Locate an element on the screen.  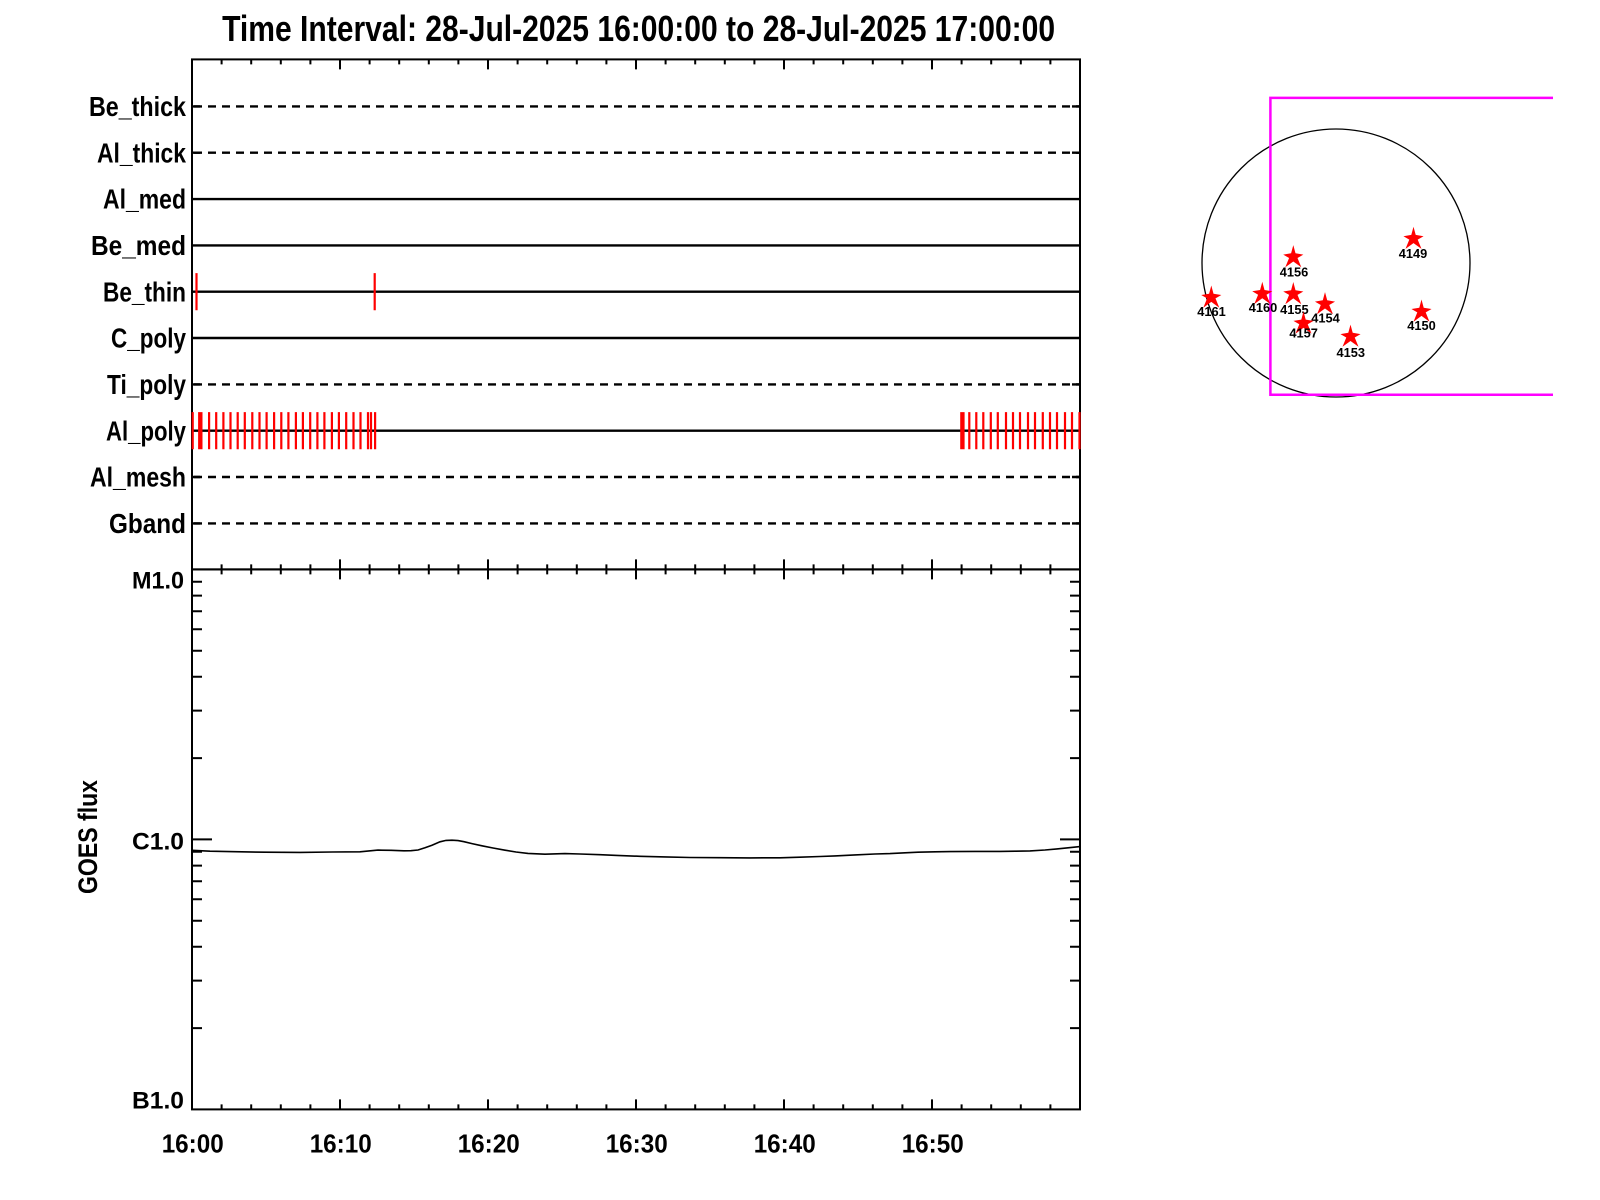
svg-text: 16:00 is located at coordinates (193, 1144).